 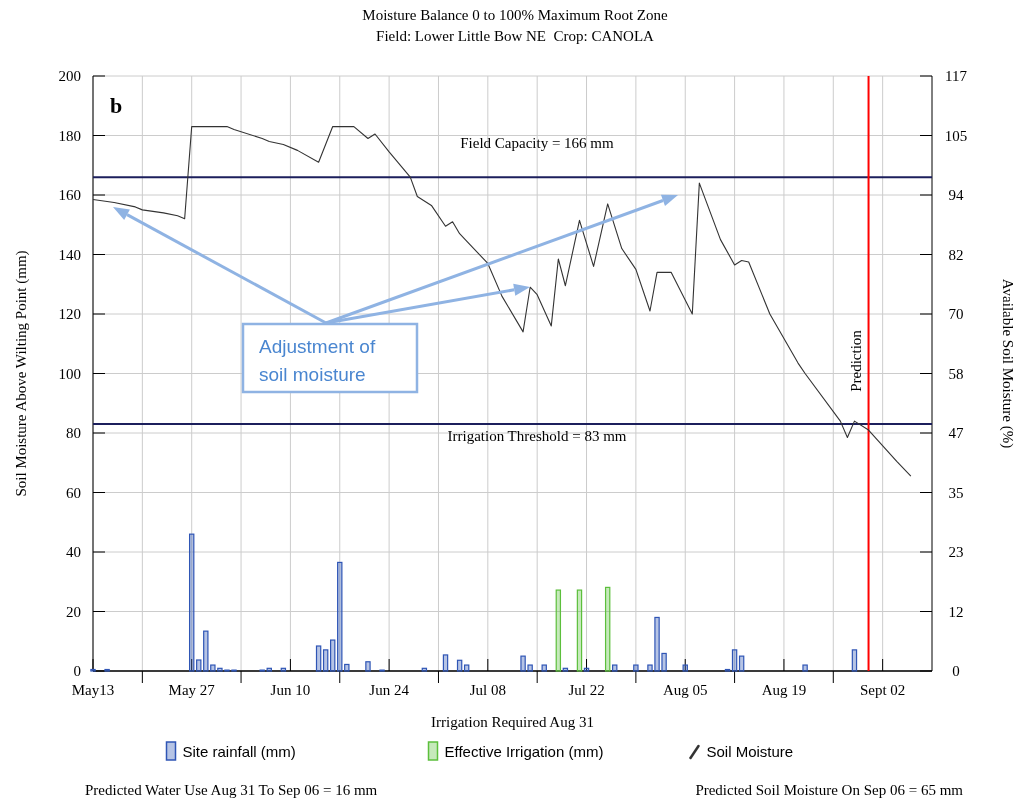 I want to click on y-tick-label: 40, so click(x=73, y=552).